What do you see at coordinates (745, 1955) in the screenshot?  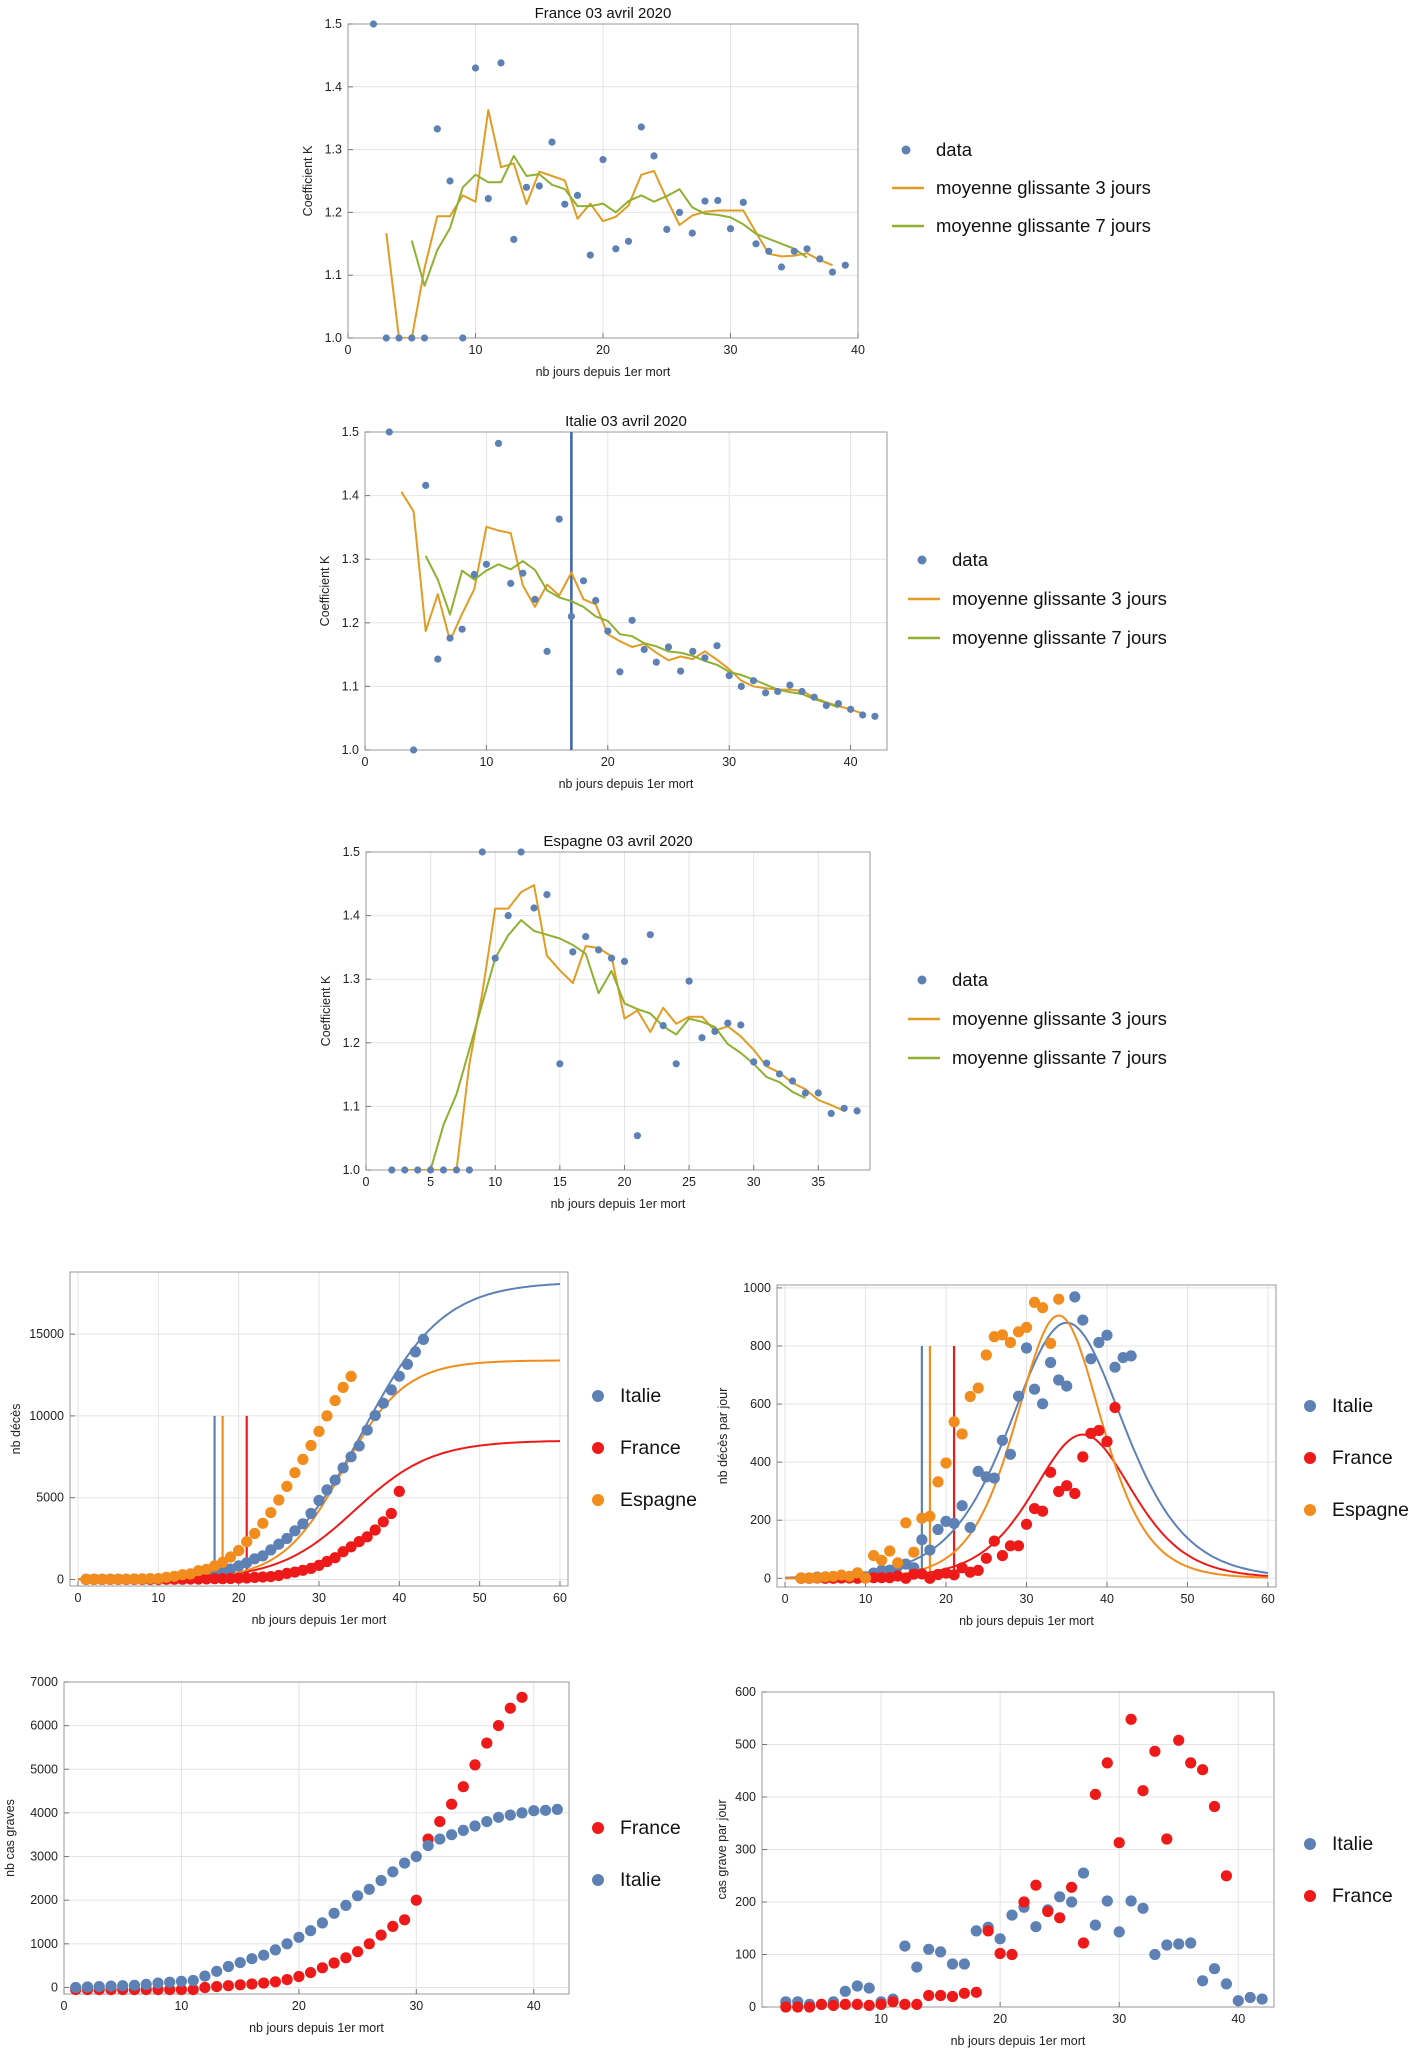 I see `y-tick-label: 100` at bounding box center [745, 1955].